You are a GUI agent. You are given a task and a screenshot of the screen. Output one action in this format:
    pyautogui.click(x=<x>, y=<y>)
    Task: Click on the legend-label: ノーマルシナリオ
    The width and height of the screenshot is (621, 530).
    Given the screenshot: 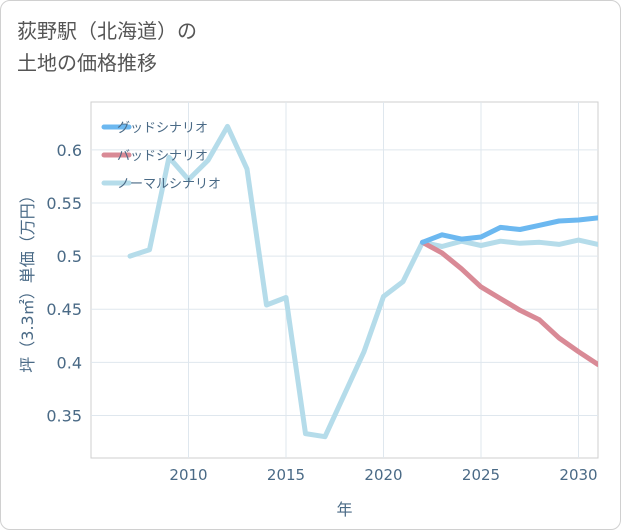 What is the action you would take?
    pyautogui.click(x=169, y=184)
    